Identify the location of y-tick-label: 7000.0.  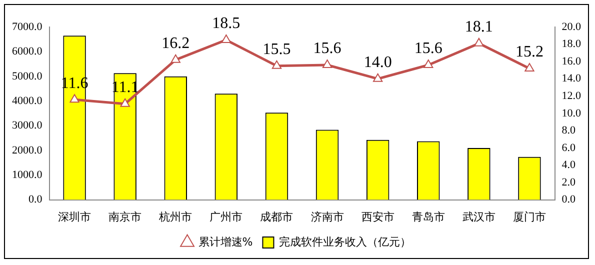
(27, 26).